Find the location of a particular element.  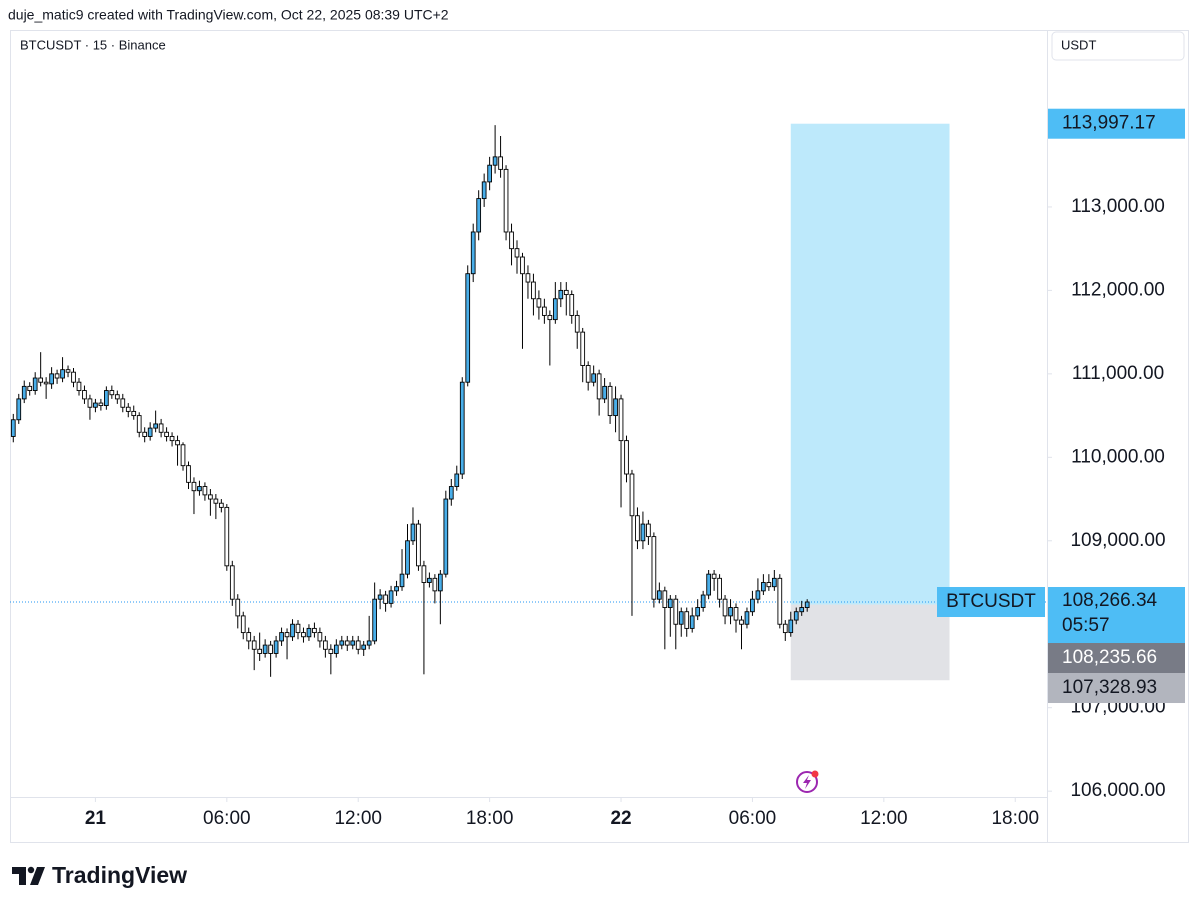

alert-icon is located at coordinates (807, 781).